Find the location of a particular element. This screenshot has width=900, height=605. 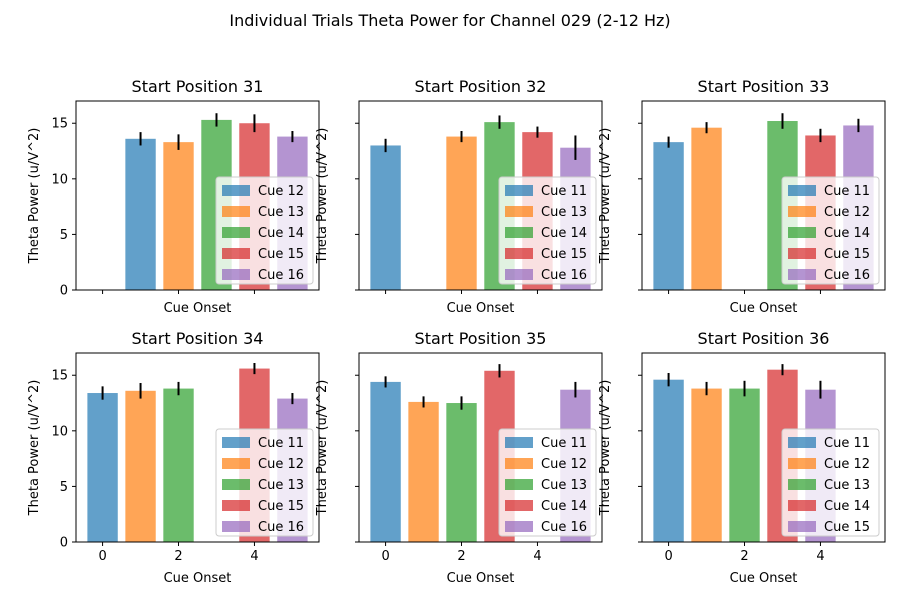

legend: Cue 11 Cue 12 Cue 13 Cue 15 Cue 16 is located at coordinates (264, 482).